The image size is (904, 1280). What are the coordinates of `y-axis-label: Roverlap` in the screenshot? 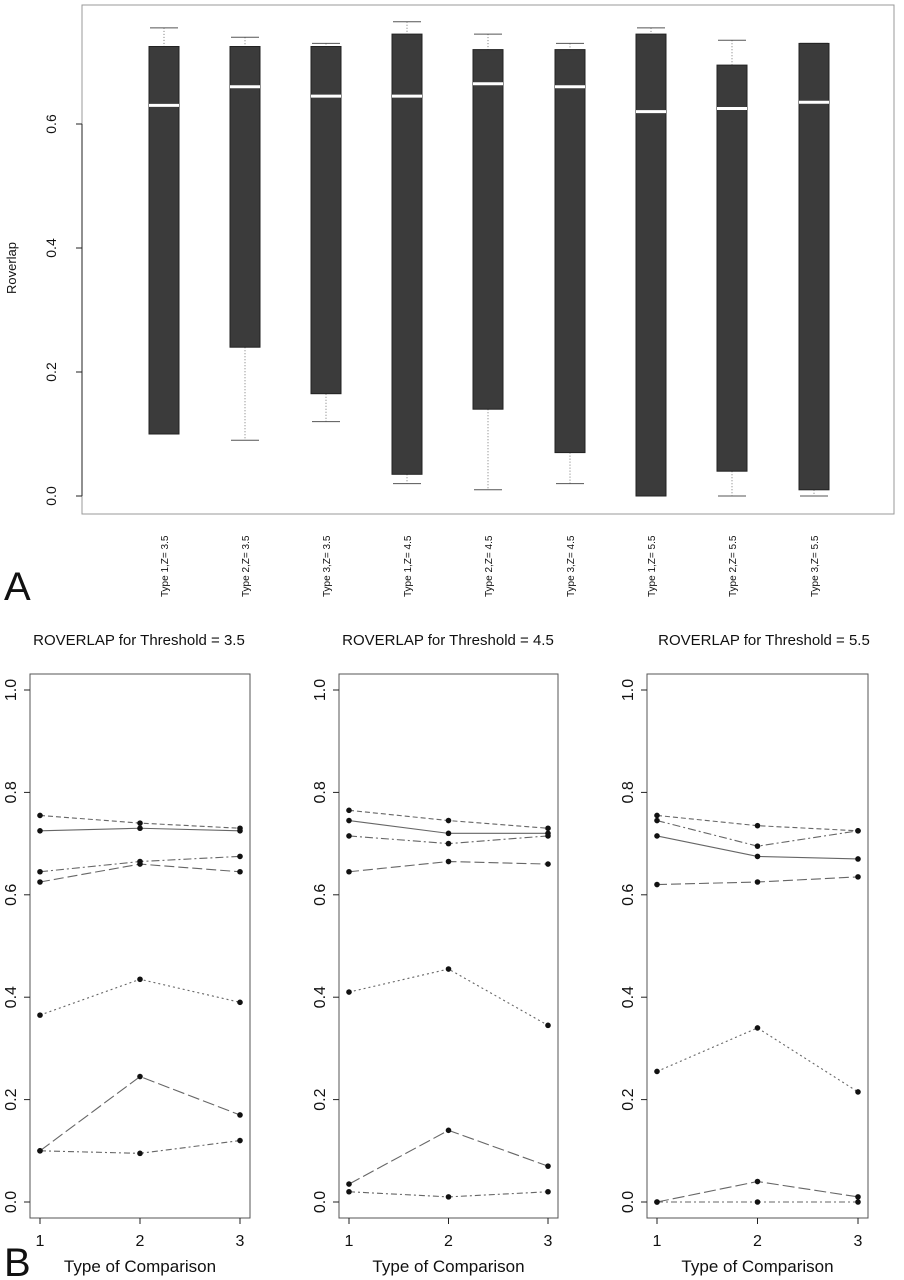 It's located at (11, 268).